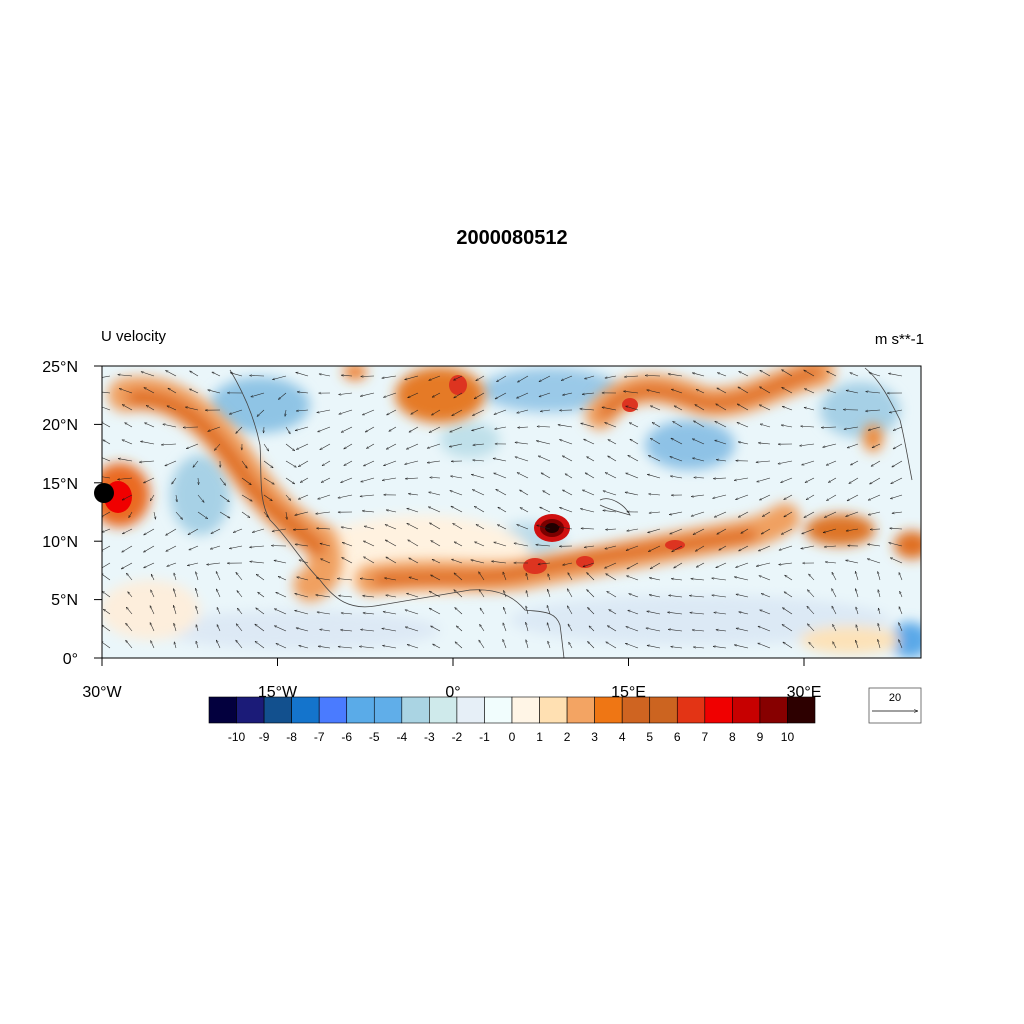 Image resolution: width=1024 pixels, height=1024 pixels. I want to click on colorbar, so click(512, 710).